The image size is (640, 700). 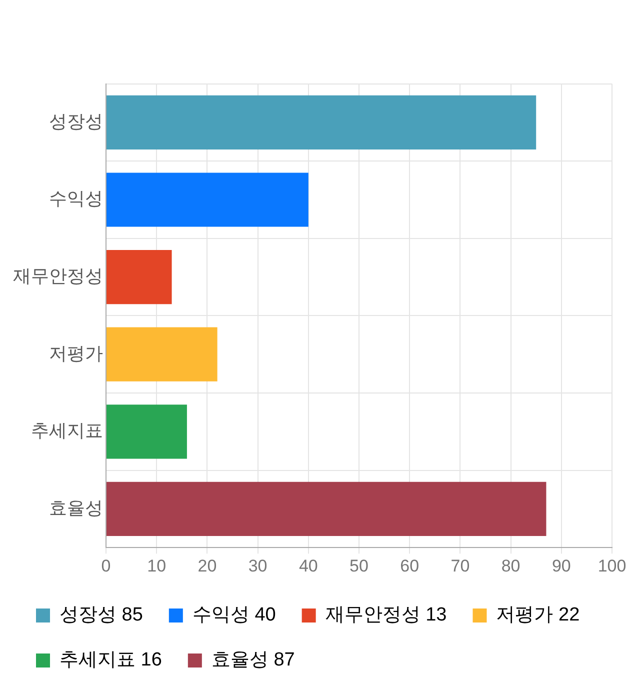 What do you see at coordinates (359, 566) in the screenshot?
I see `x-tick-label: 50` at bounding box center [359, 566].